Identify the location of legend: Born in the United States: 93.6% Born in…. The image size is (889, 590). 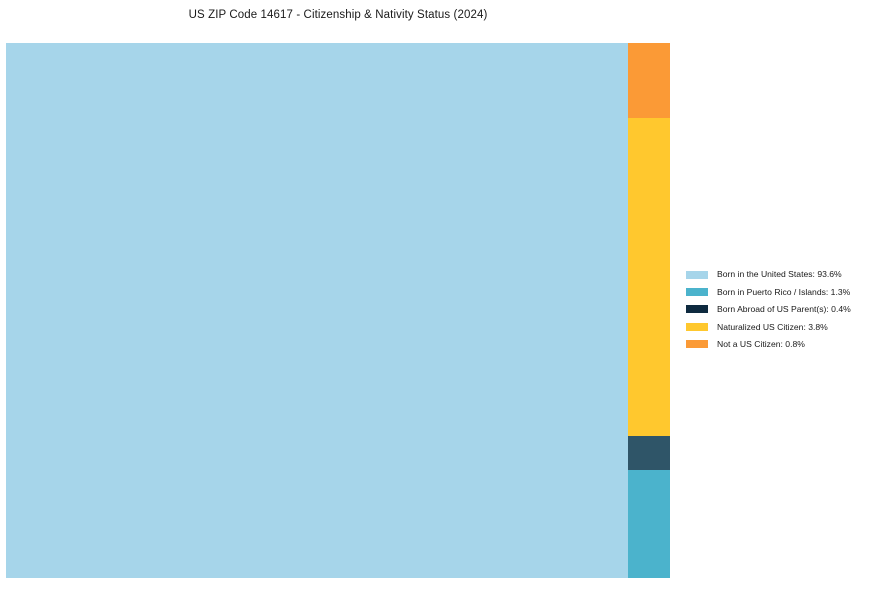
(783, 309).